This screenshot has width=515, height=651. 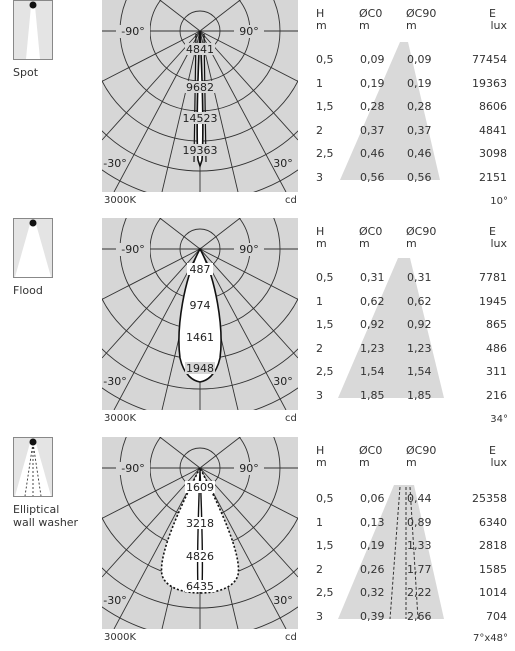 What do you see at coordinates (419, 522) in the screenshot?
I see `table-cell-c90: 0,89` at bounding box center [419, 522].